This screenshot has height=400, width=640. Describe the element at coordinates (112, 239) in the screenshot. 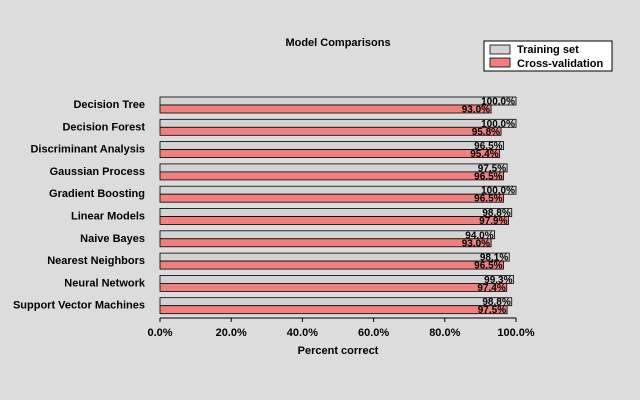

I see `category-label: Naive Bayes` at that location.